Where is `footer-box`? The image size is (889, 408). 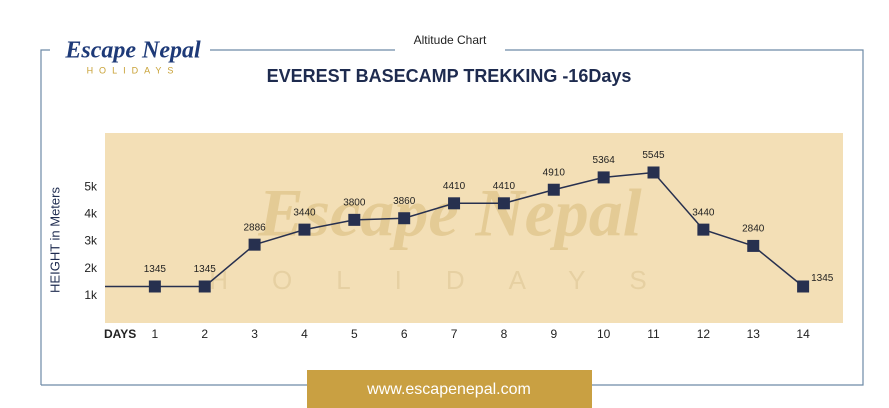
footer-box is located at coordinates (449, 389).